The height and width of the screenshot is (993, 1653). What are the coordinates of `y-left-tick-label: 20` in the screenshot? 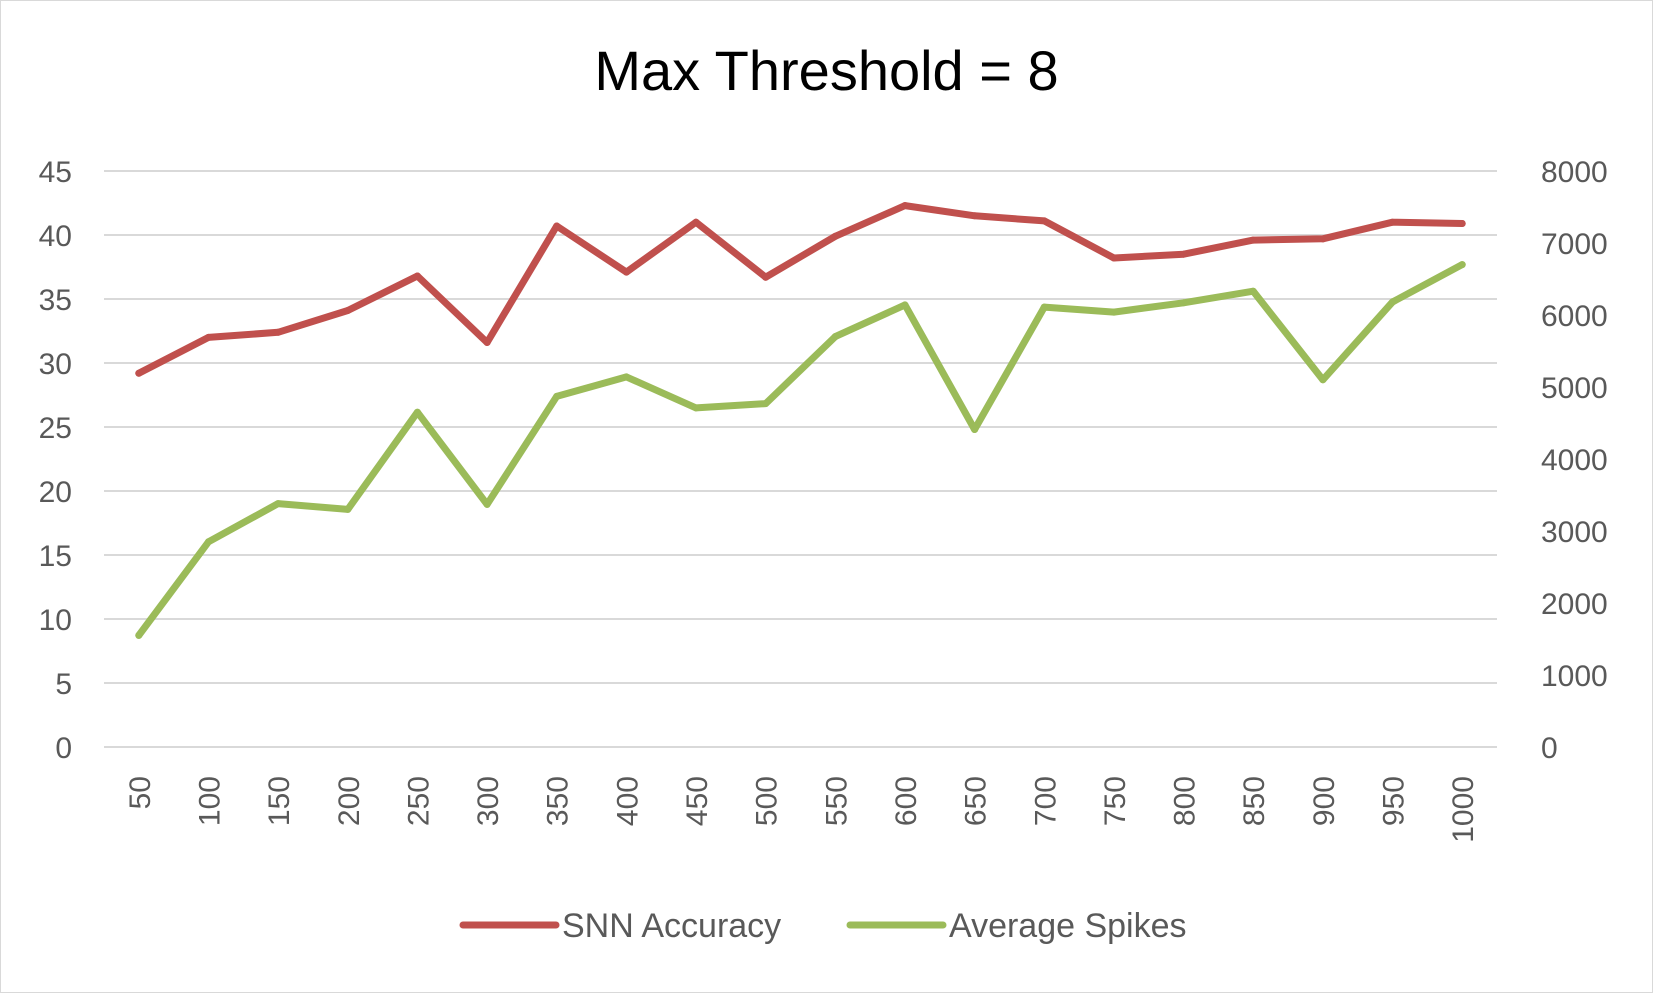 It's located at (55, 492).